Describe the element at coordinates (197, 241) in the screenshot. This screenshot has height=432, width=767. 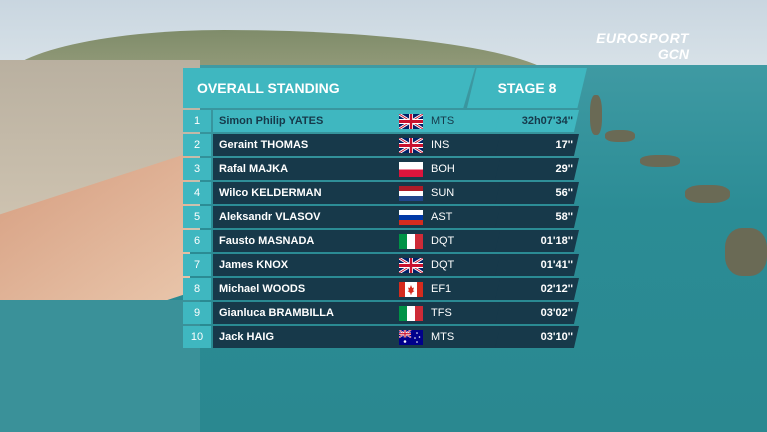
I see `rank-position: 6` at that location.